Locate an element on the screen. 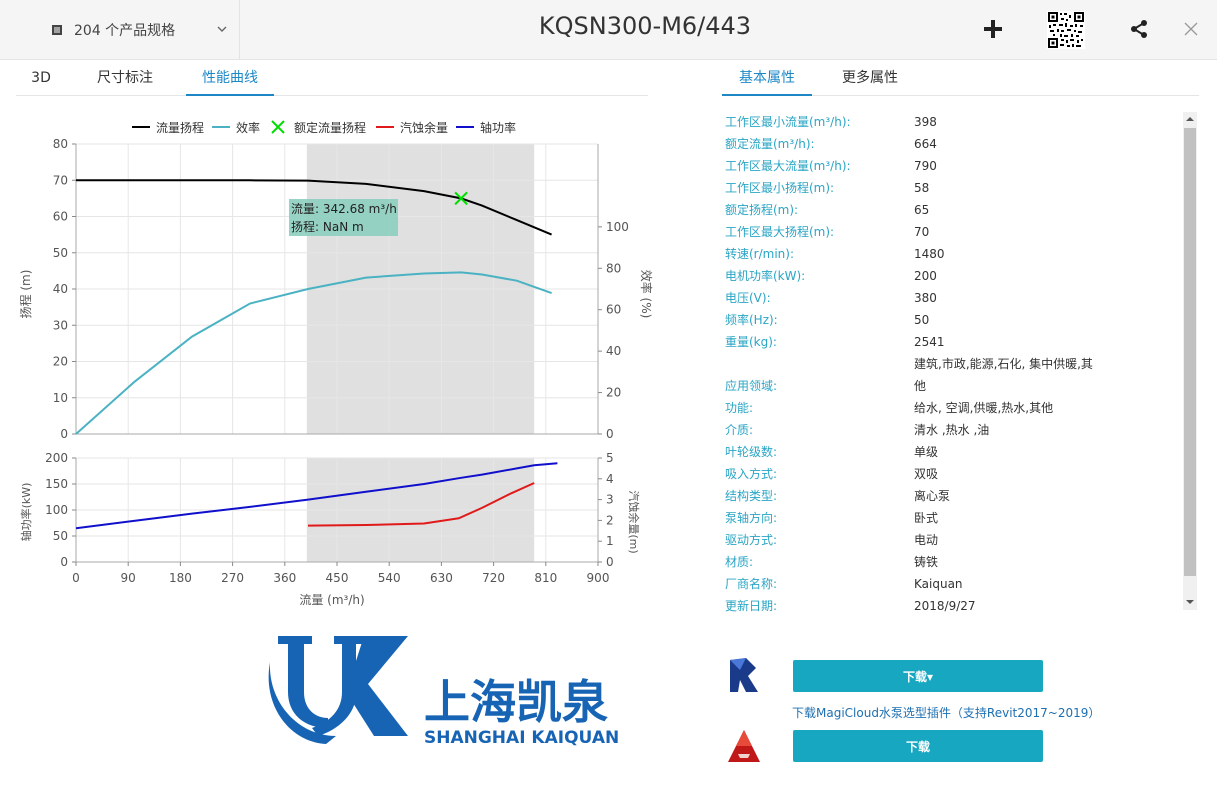 The image size is (1217, 791). tab-more-properties: 更多属性 is located at coordinates (870, 78).